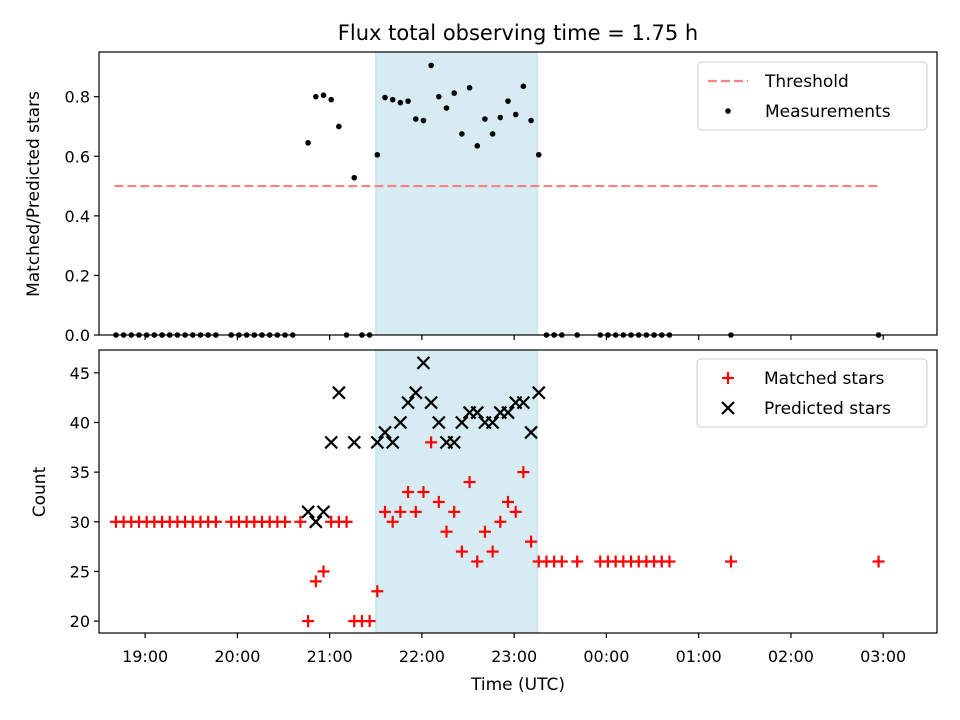 This screenshot has height=720, width=960. Describe the element at coordinates (77, 156) in the screenshot. I see `y-tick-label: 0.6` at that location.